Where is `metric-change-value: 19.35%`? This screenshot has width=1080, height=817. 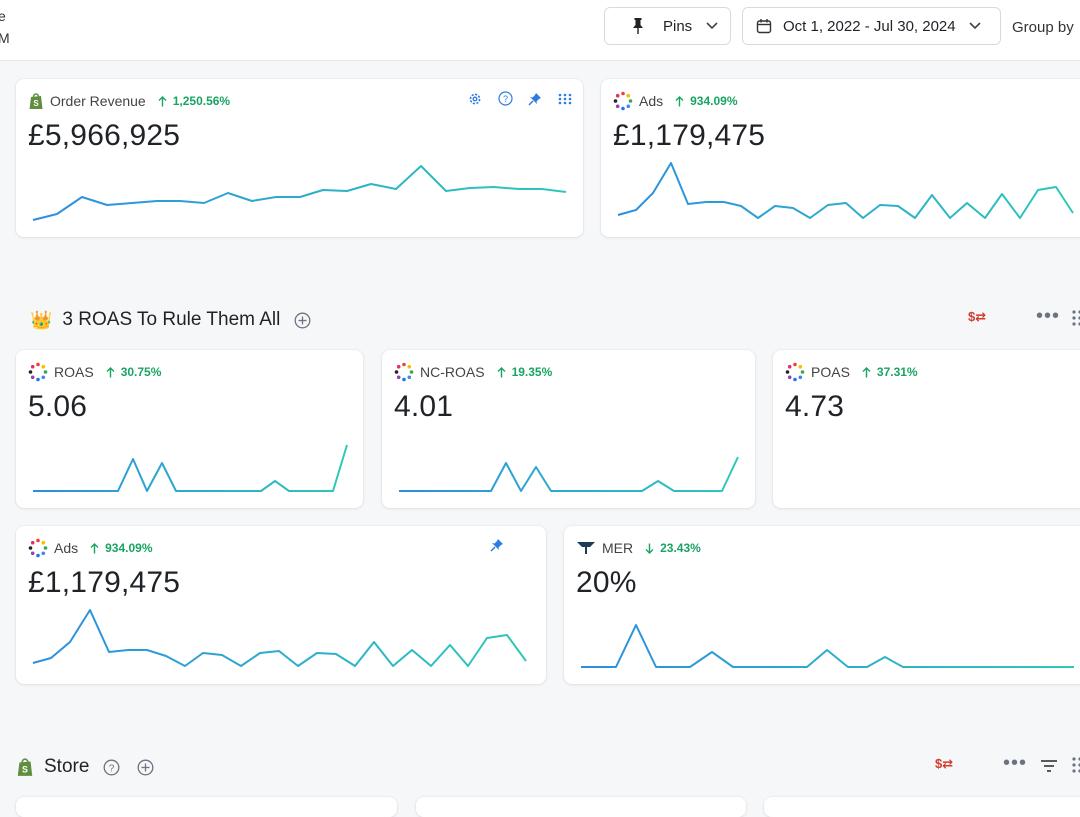
metric-change-value: 19.35% is located at coordinates (532, 372).